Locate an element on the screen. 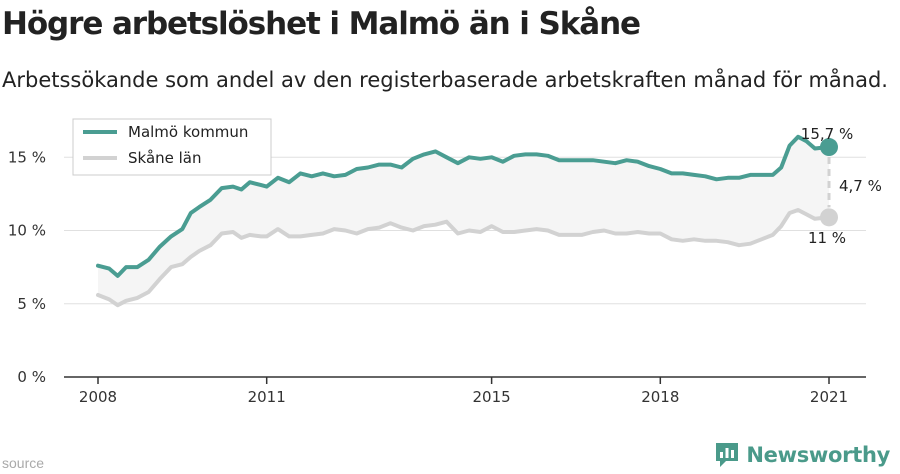 The image size is (900, 474). legend-label-malmo: Malmö kommun is located at coordinates (188, 132).